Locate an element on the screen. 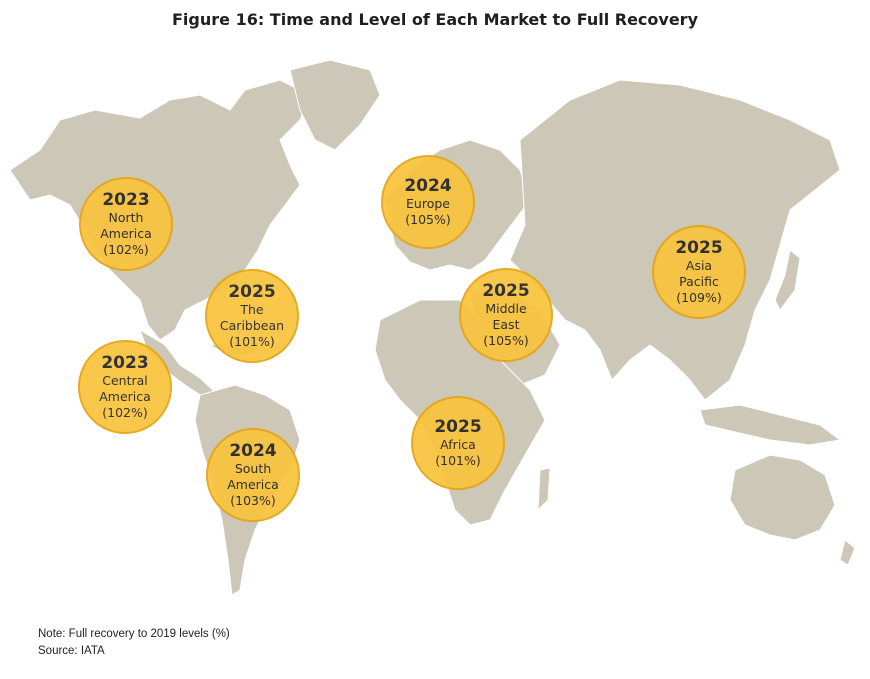  landmass-australia is located at coordinates (782, 497).